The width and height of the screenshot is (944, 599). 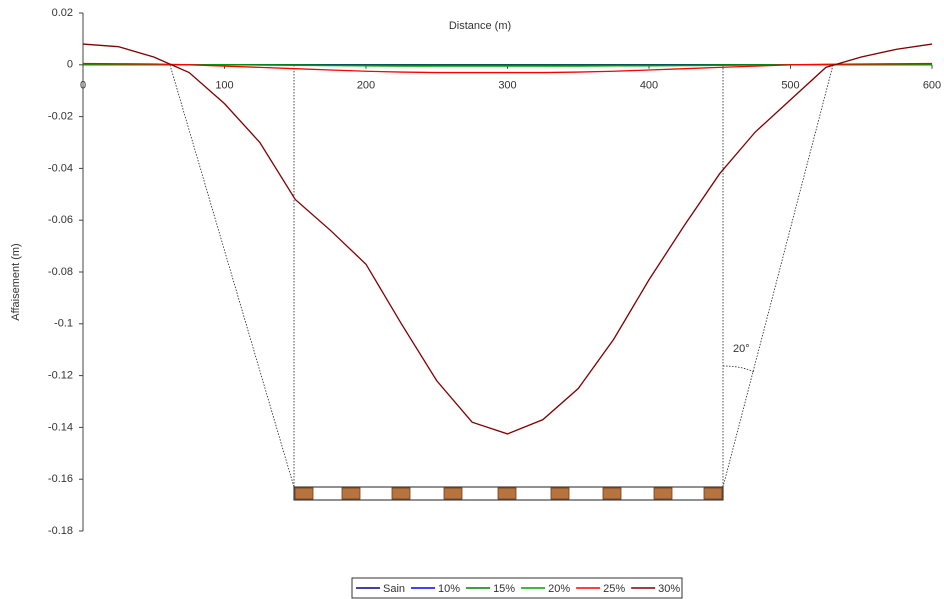 I want to click on legend-label: Sain, so click(x=394, y=589).